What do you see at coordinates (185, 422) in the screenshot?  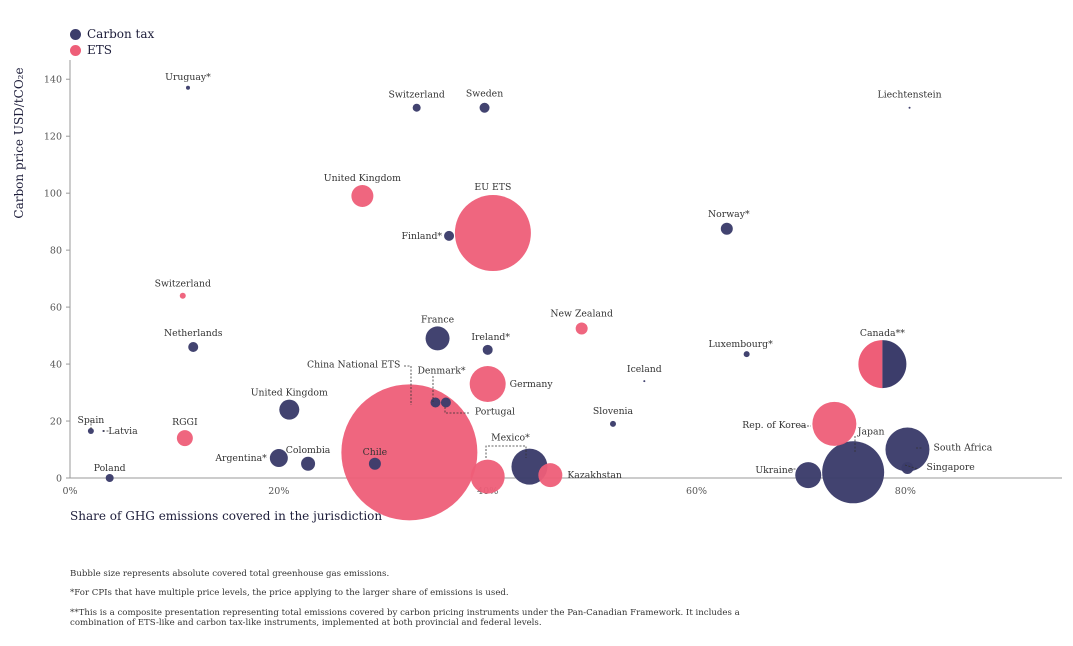 I see `data-label: RGGI` at bounding box center [185, 422].